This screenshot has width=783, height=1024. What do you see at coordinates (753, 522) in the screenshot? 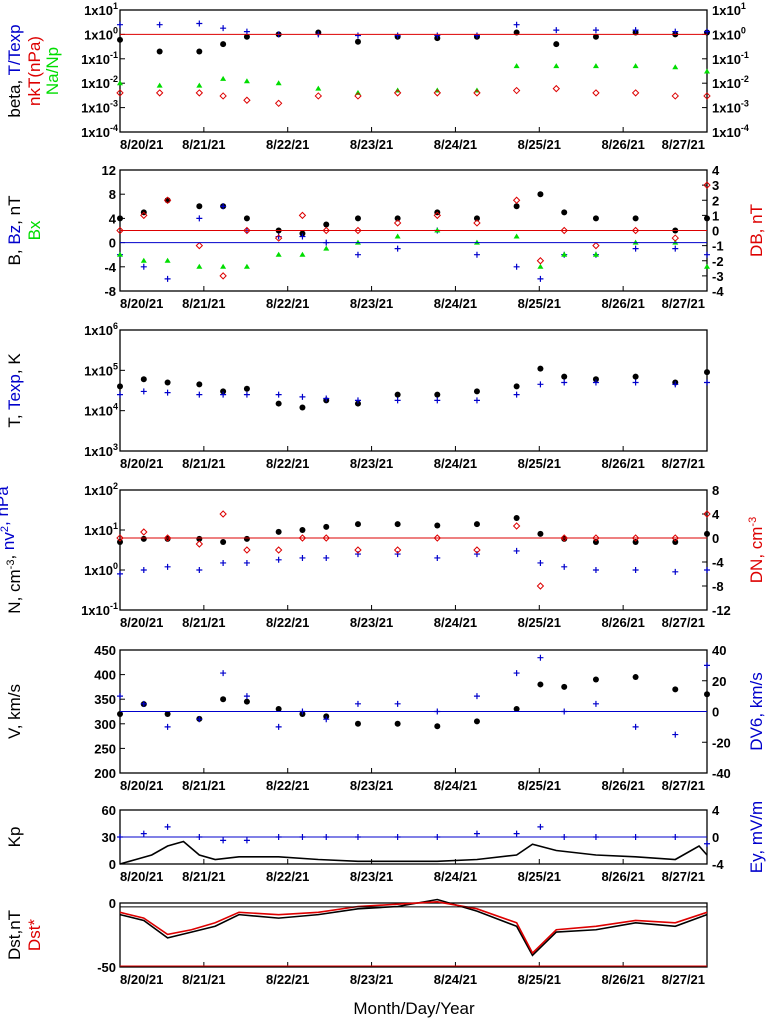
I see `right-axis-label-part: -3` at bounding box center [753, 522].